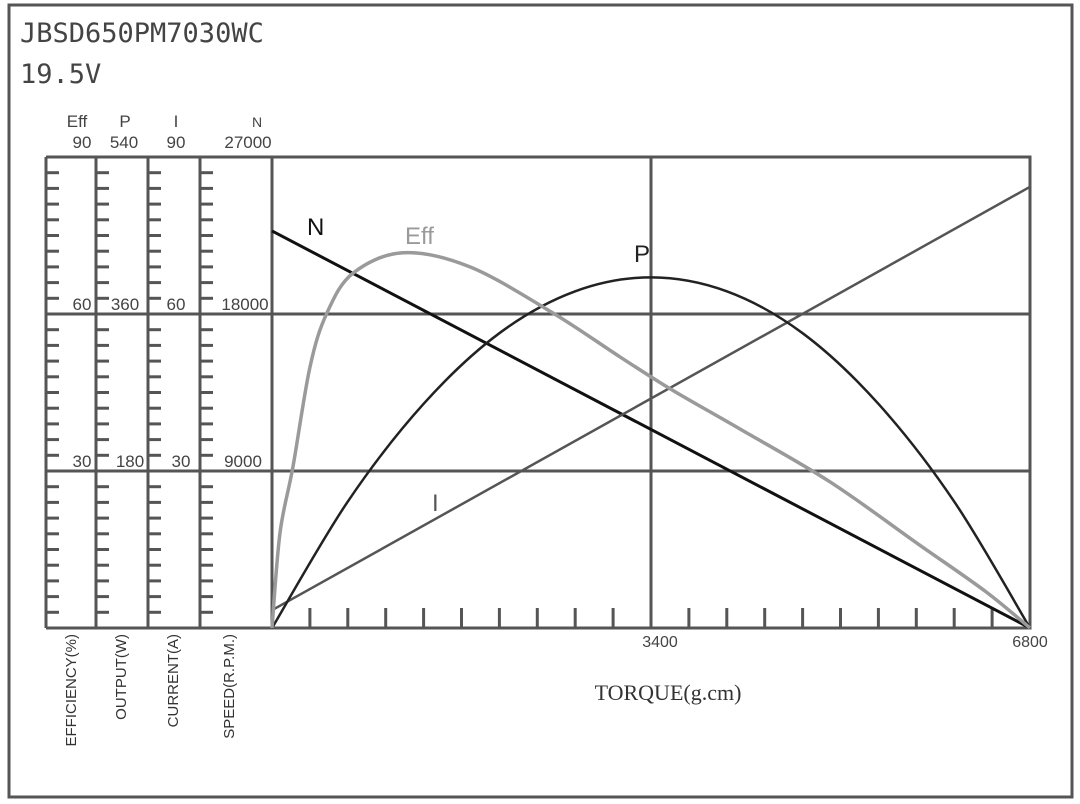 Image resolution: width=1080 pixels, height=804 pixels. I want to click on y-tick-label: 180, so click(130, 461).